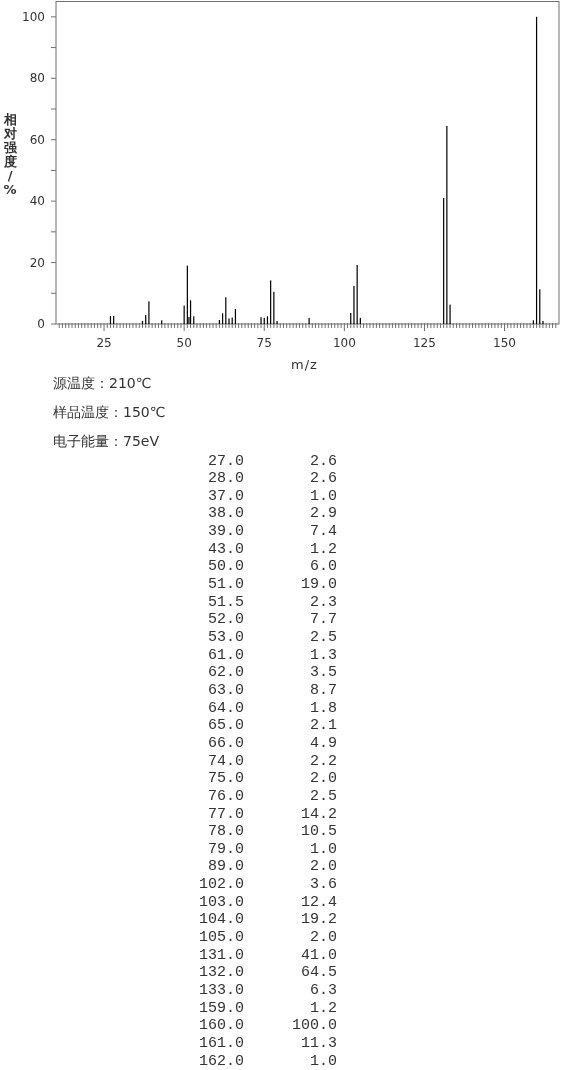 Image resolution: width=570 pixels, height=1070 pixels. What do you see at coordinates (225, 849) in the screenshot?
I see `text: 79.0` at bounding box center [225, 849].